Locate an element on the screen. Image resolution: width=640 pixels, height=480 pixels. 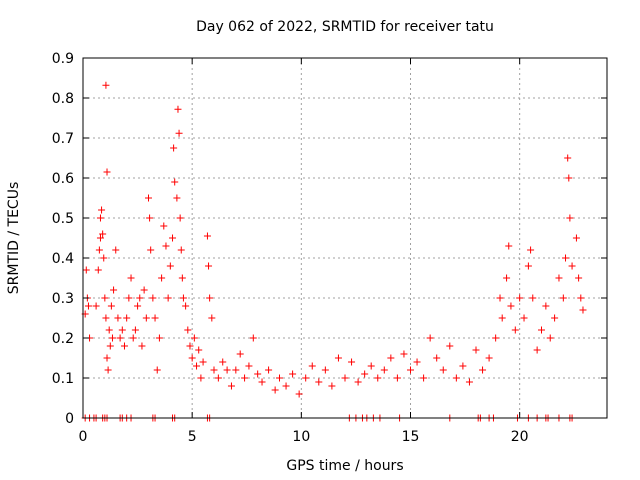
y-tick-label: 0.5 is located at coordinates (63, 219).